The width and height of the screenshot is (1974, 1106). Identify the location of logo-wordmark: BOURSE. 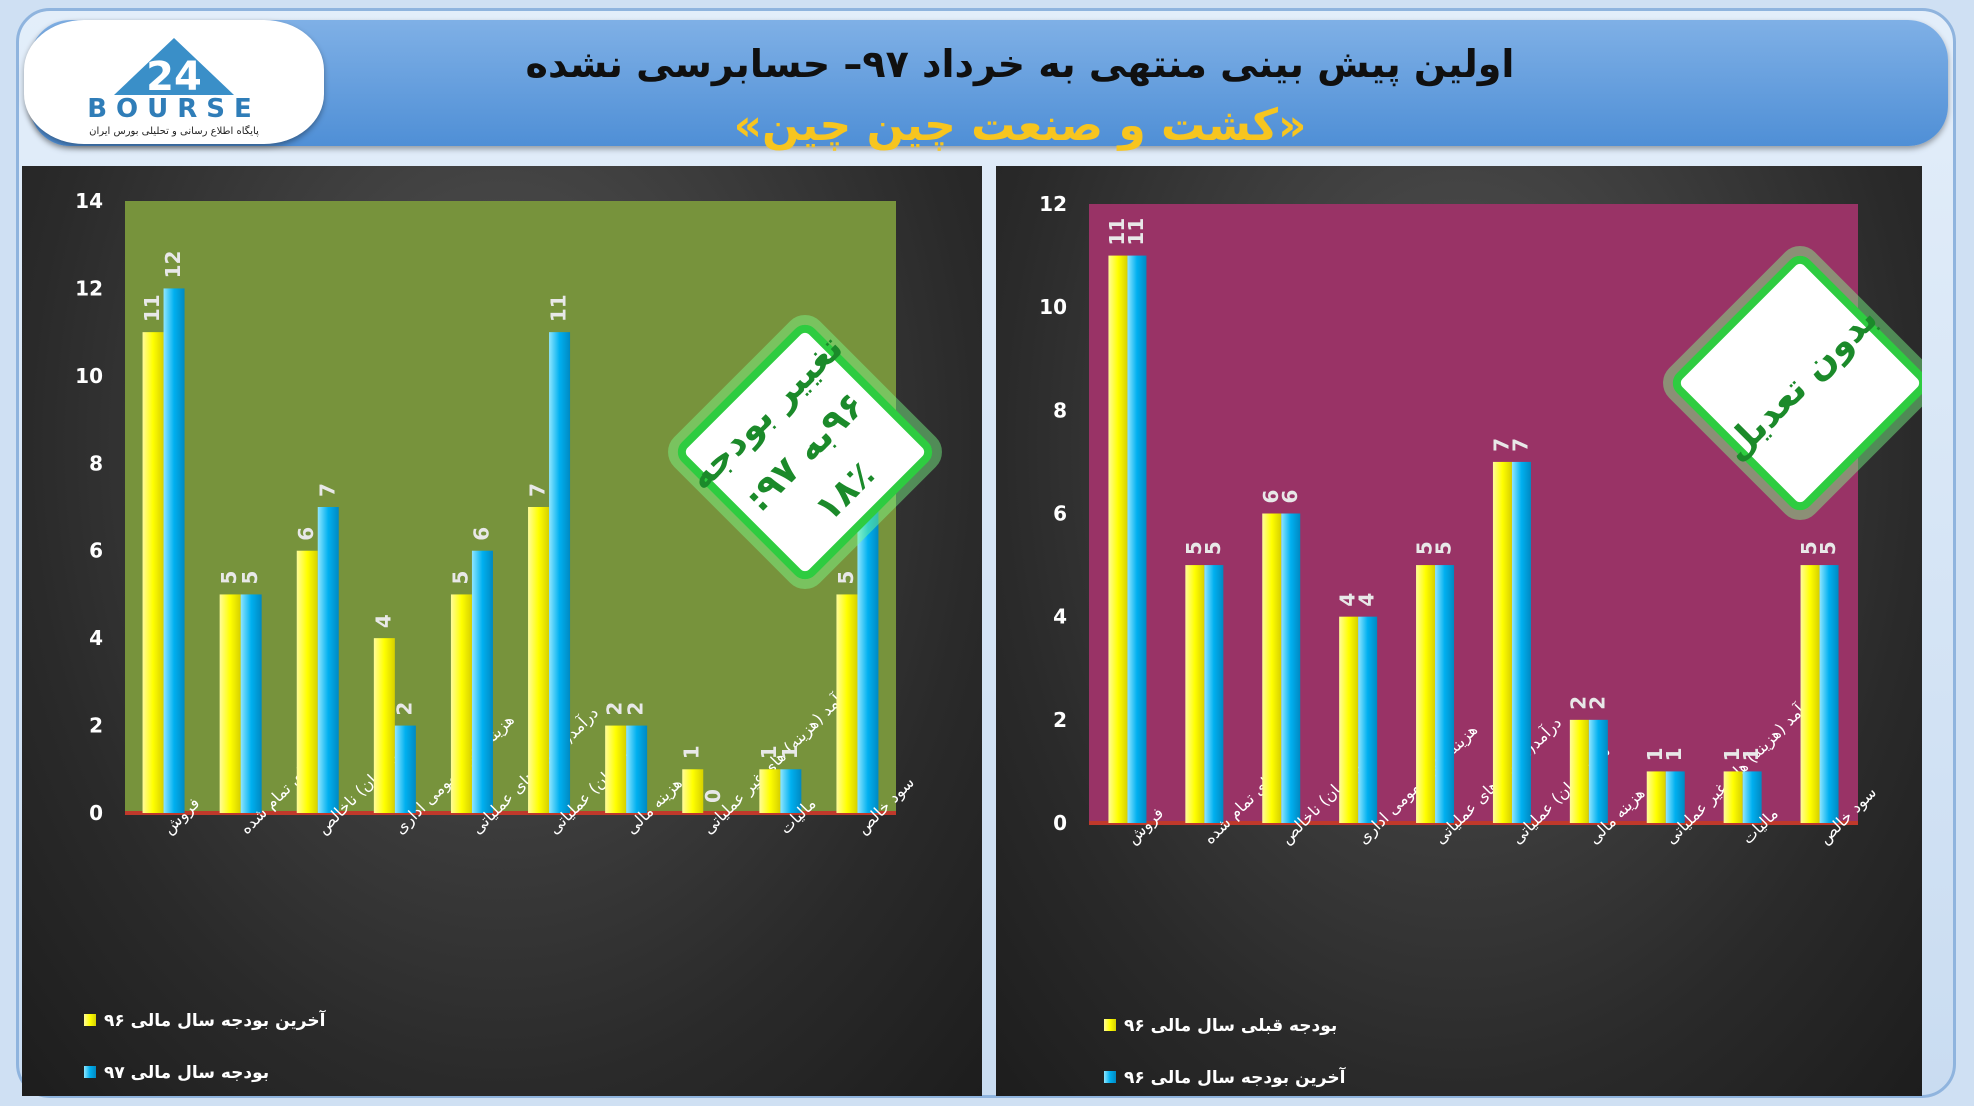
(174, 109).